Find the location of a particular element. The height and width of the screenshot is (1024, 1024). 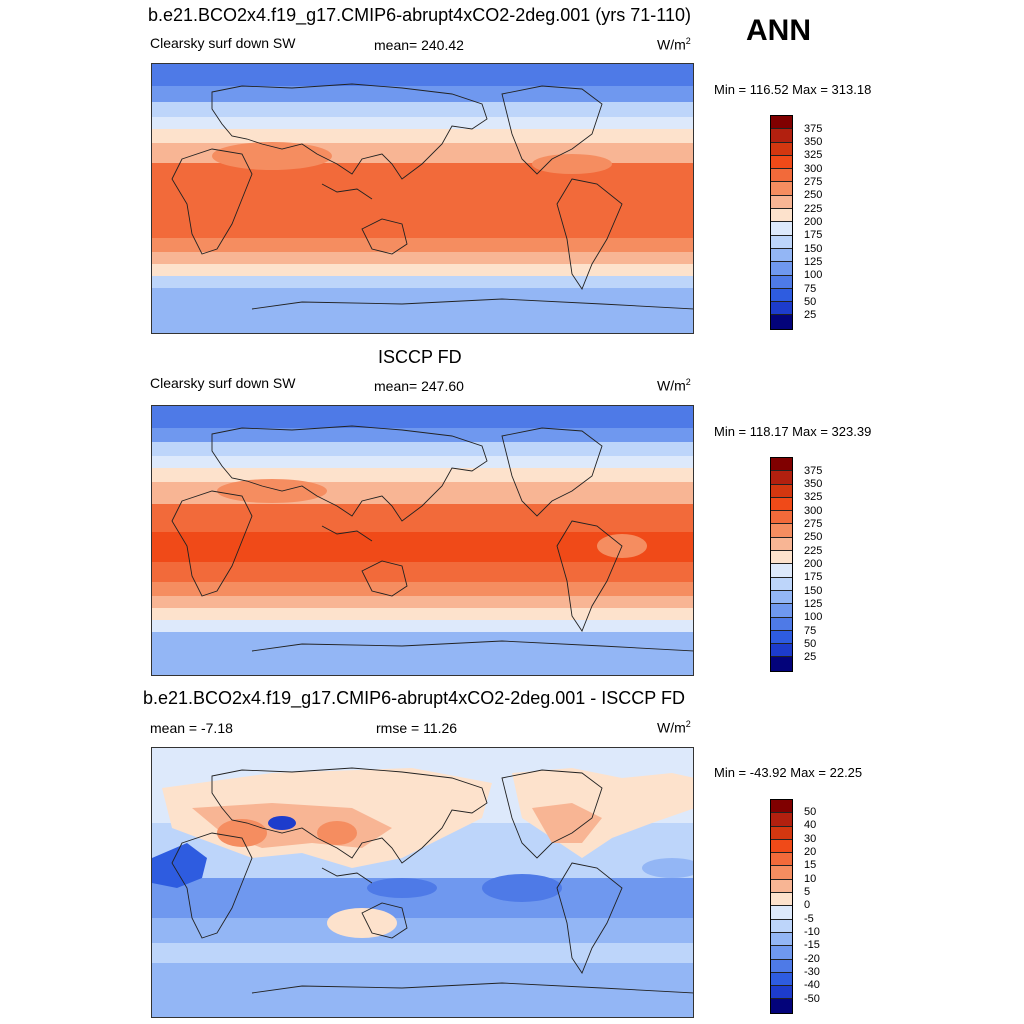

cbar2-label: 325 is located at coordinates (813, 497).